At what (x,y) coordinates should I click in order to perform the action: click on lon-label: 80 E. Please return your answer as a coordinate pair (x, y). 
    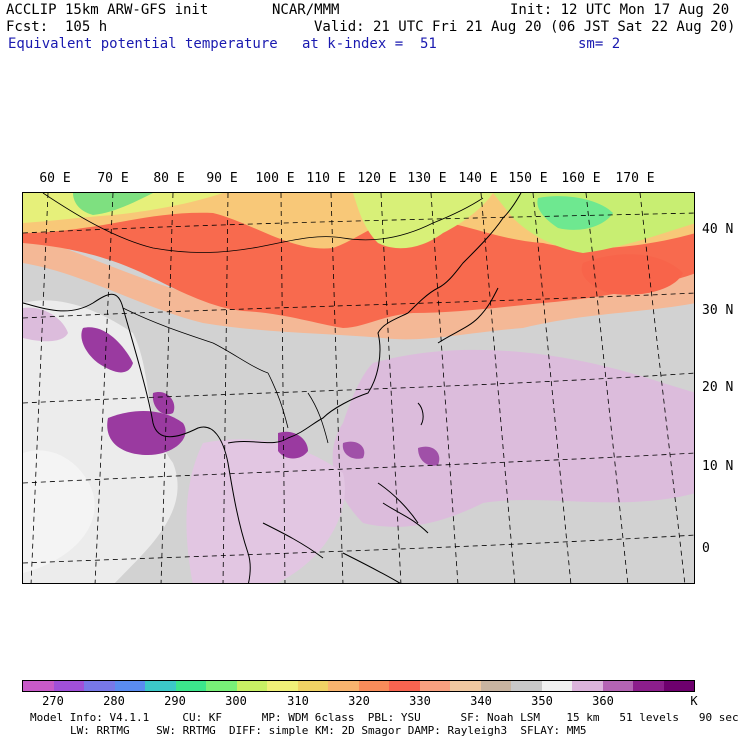
    Looking at the image, I should click on (169, 178).